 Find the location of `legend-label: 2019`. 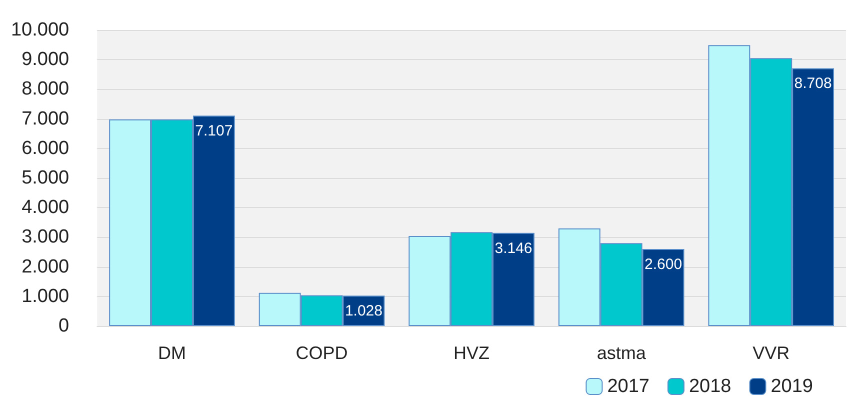

legend-label: 2019 is located at coordinates (792, 386).